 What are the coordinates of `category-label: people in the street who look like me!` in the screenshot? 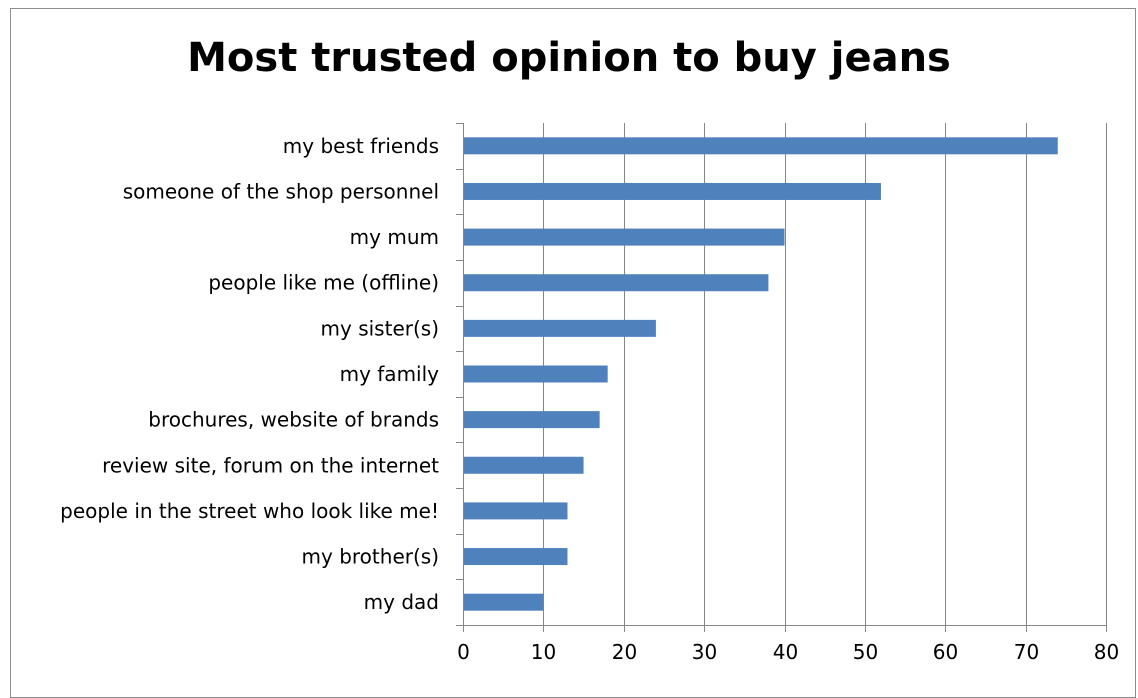 It's located at (249, 511).